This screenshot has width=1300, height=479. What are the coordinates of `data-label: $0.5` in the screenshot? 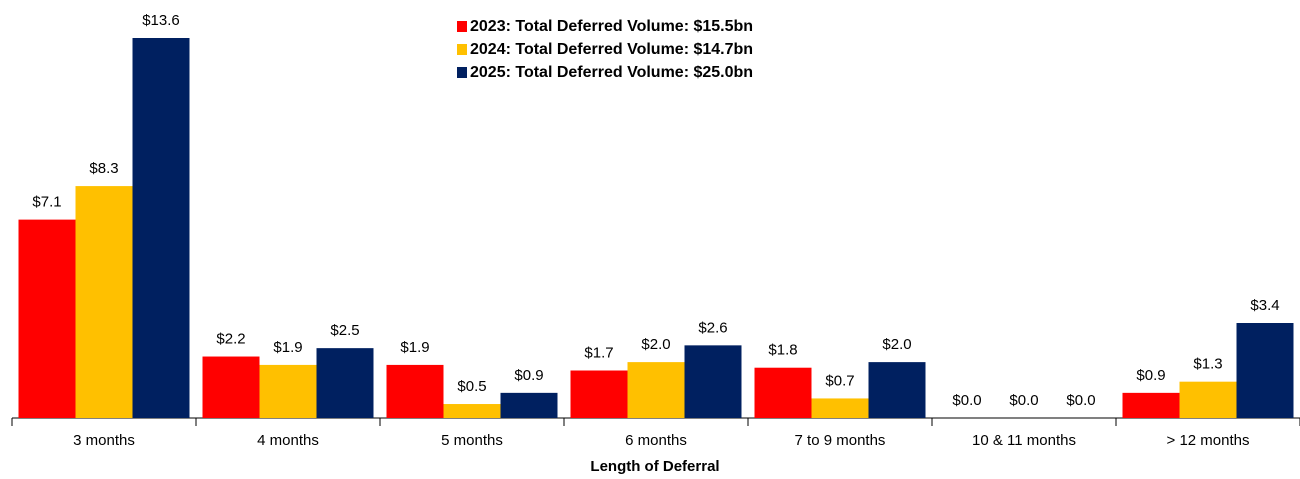 It's located at (471, 386).